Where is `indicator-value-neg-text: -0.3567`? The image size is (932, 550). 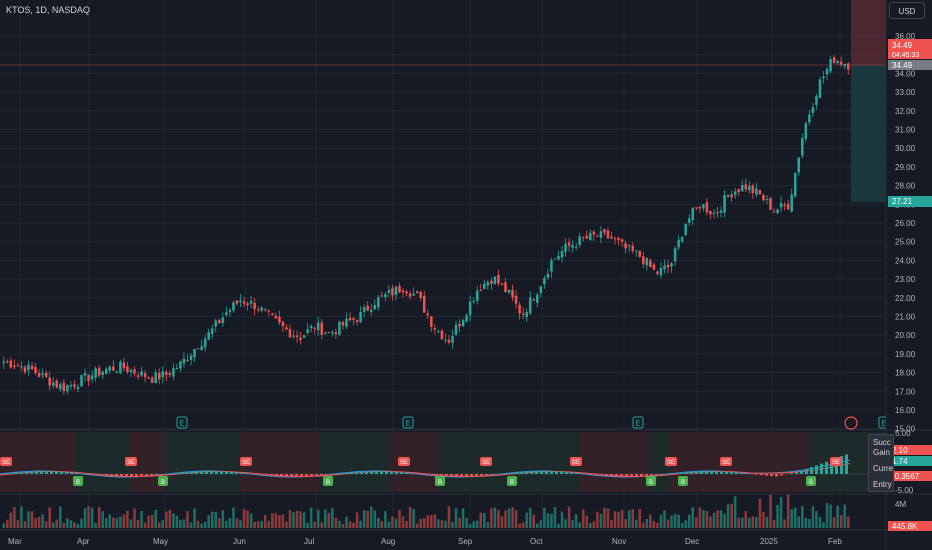 indicator-value-neg-text: -0.3567 is located at coordinates (906, 476).